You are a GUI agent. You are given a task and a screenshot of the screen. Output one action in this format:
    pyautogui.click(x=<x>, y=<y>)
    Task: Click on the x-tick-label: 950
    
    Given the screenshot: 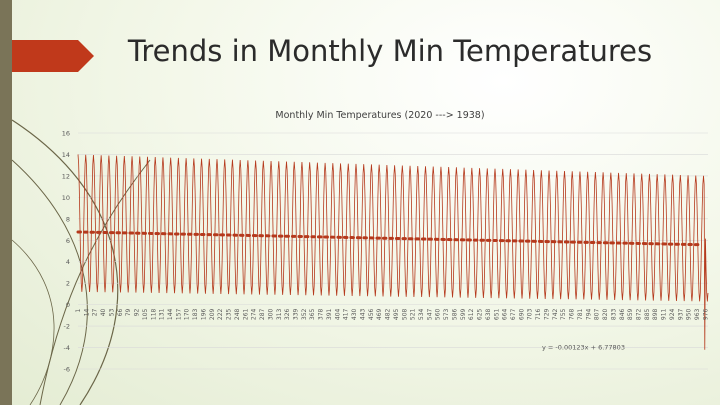 What is the action you would take?
    pyautogui.click(x=689, y=314)
    